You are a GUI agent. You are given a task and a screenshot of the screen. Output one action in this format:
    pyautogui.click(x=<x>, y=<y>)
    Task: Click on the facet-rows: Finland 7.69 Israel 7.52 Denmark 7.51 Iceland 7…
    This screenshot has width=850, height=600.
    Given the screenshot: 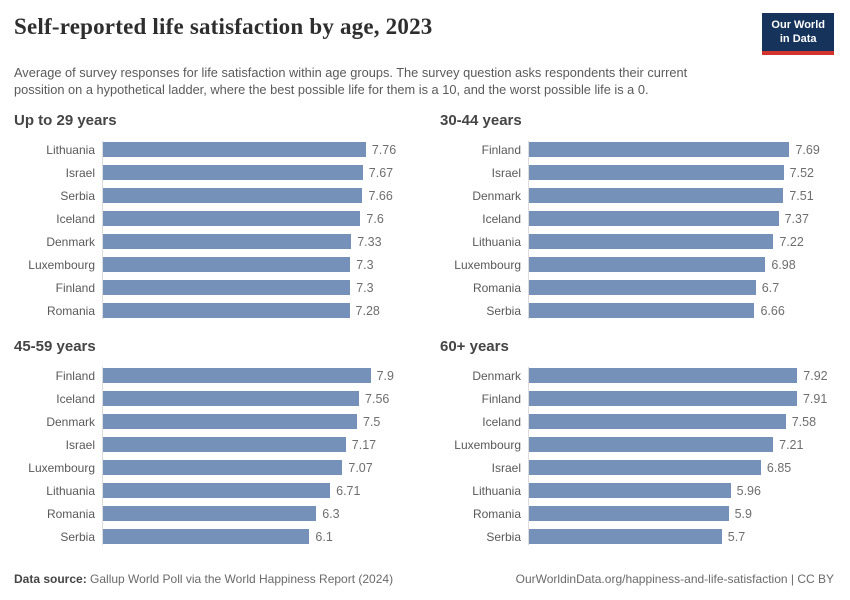 What is the action you would take?
    pyautogui.click(x=637, y=230)
    